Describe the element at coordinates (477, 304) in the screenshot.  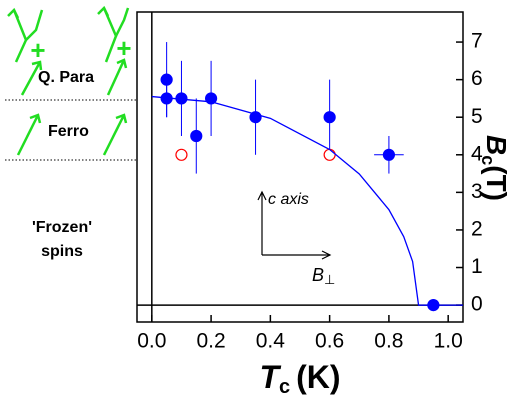
I see `y-tick-label: 0` at that location.